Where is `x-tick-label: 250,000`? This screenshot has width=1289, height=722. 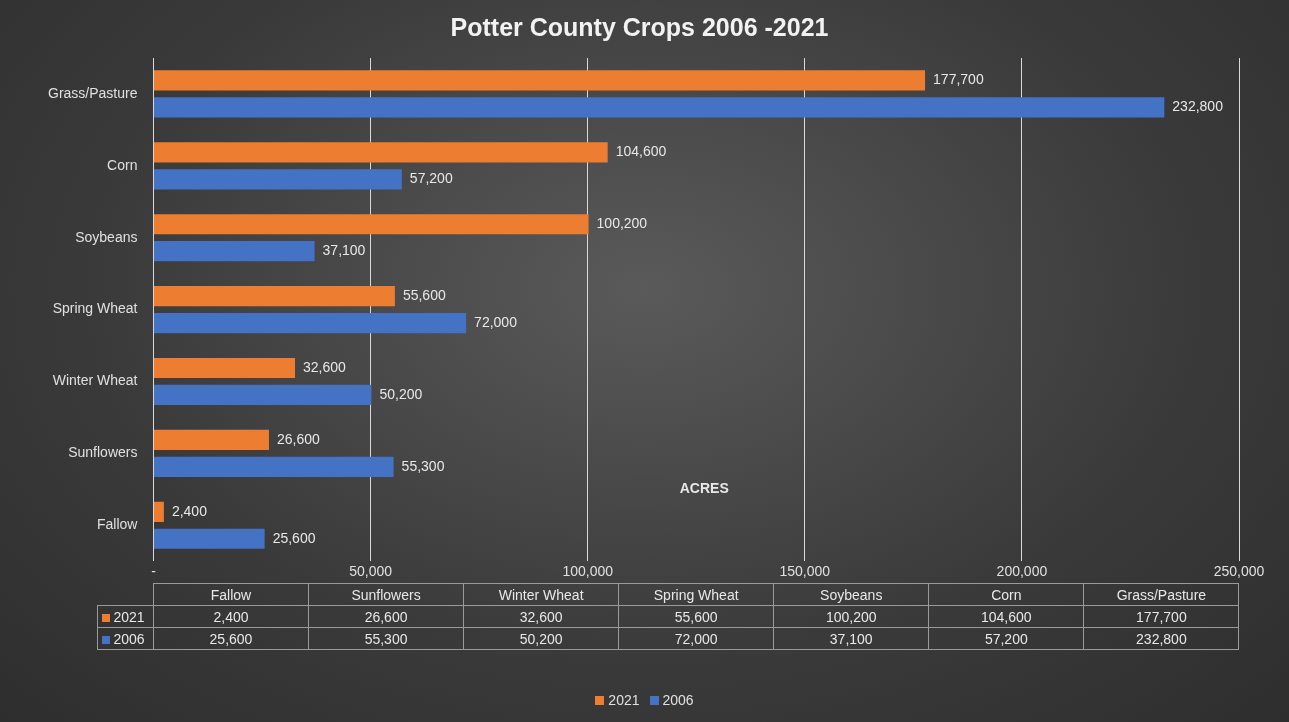
x-tick-label: 250,000 is located at coordinates (1239, 571).